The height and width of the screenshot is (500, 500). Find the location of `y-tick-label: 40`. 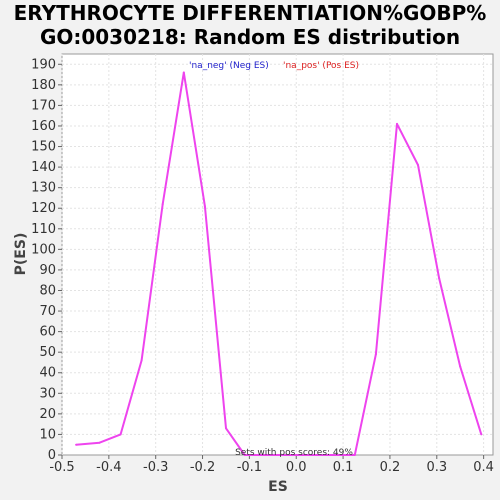

y-tick-label: 40 is located at coordinates (47, 373).